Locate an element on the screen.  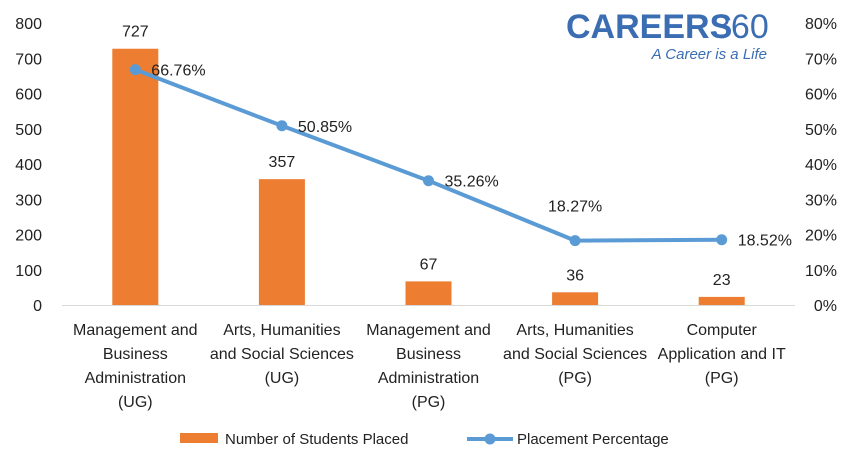
category-label: Management and Business Administration (UG) is located at coordinates (135, 366).